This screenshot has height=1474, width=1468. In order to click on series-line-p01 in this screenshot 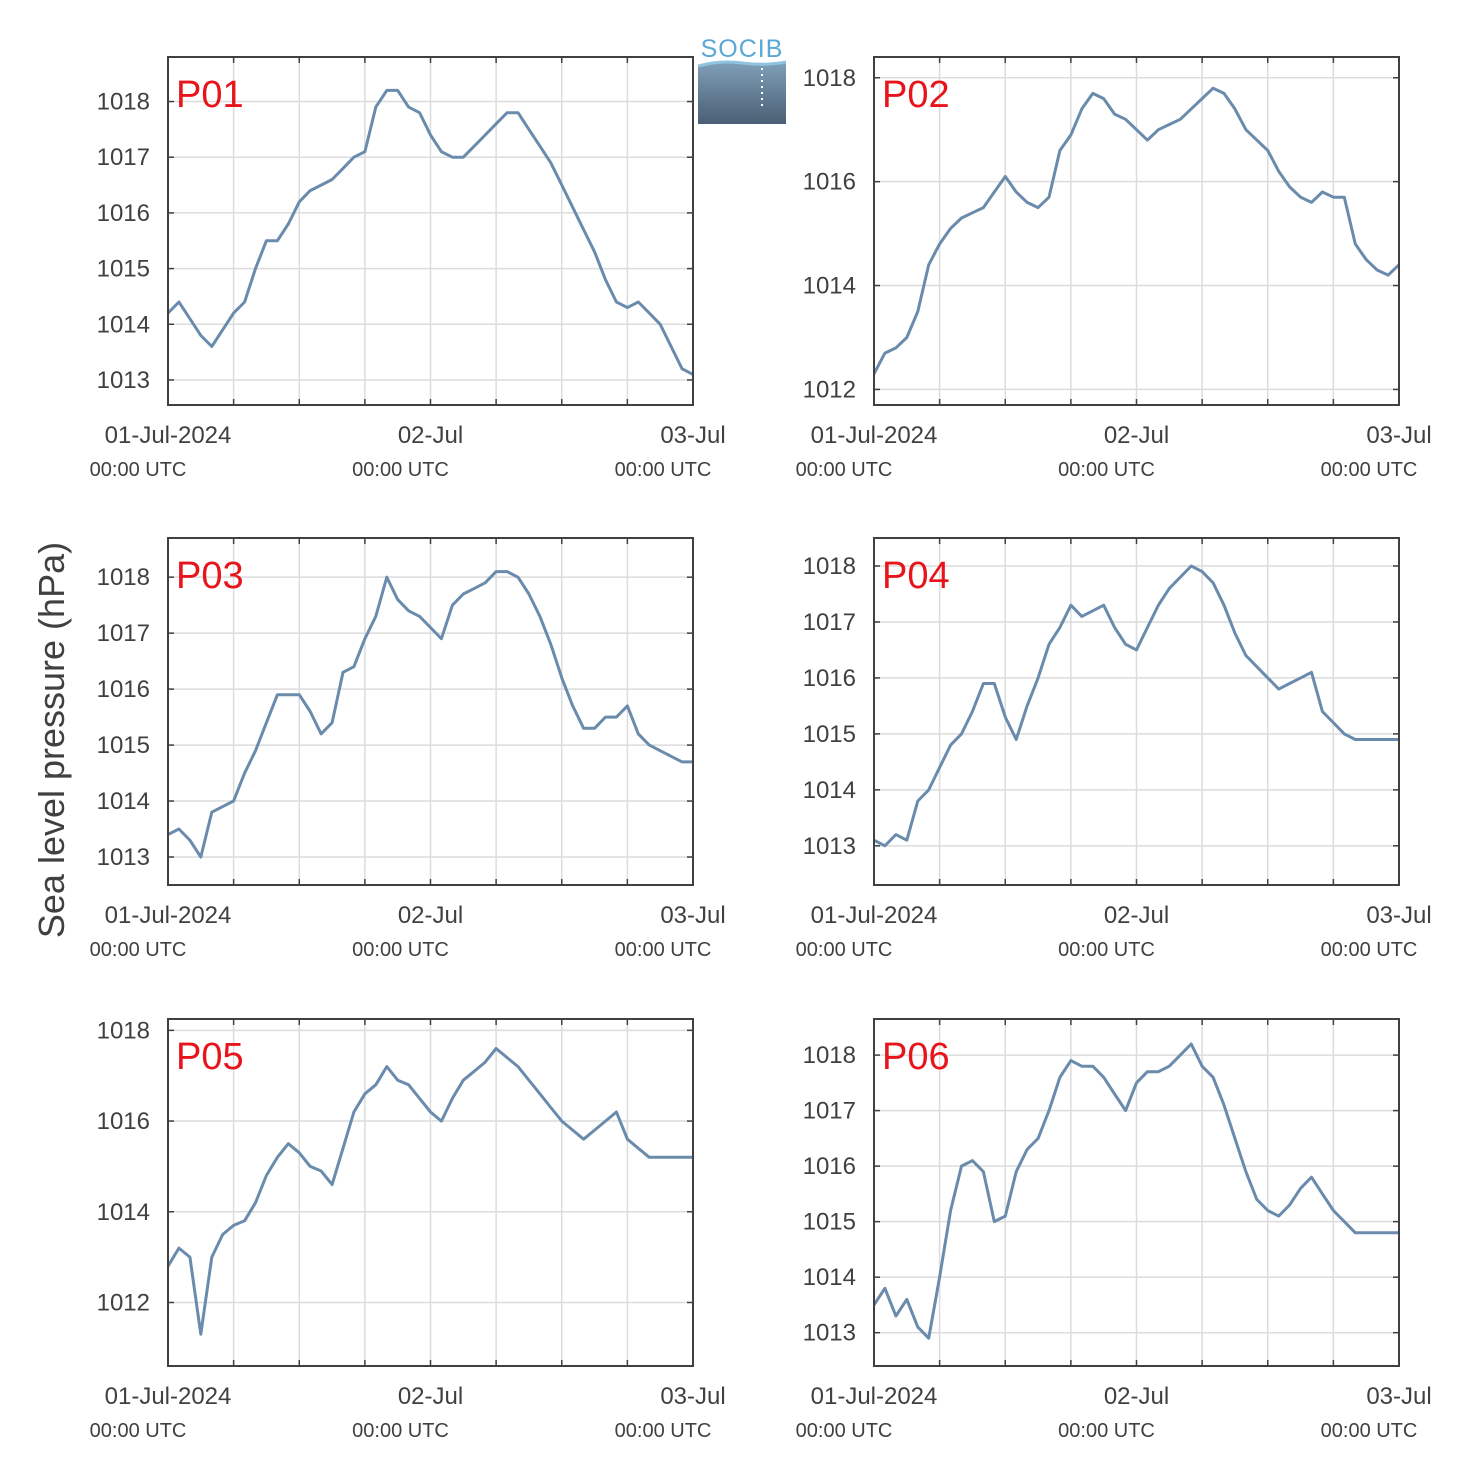, I will do `click(430, 232)`.